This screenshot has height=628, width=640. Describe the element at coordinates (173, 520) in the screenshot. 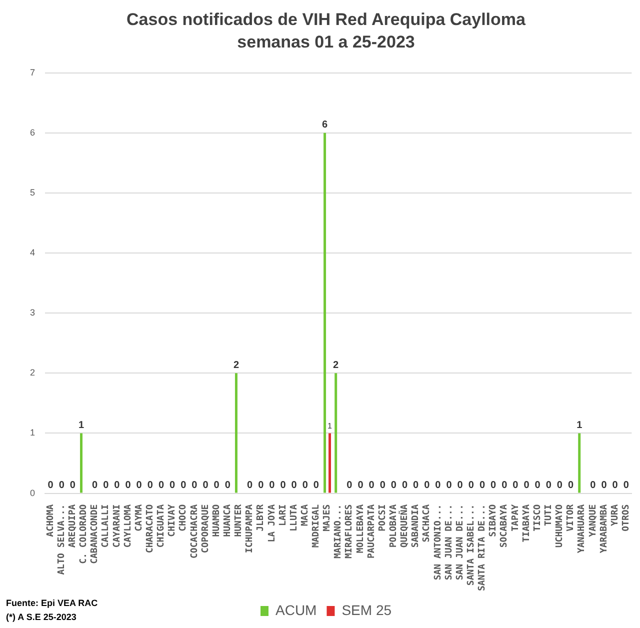

I see `x-tick-label: CHIVAY` at that location.